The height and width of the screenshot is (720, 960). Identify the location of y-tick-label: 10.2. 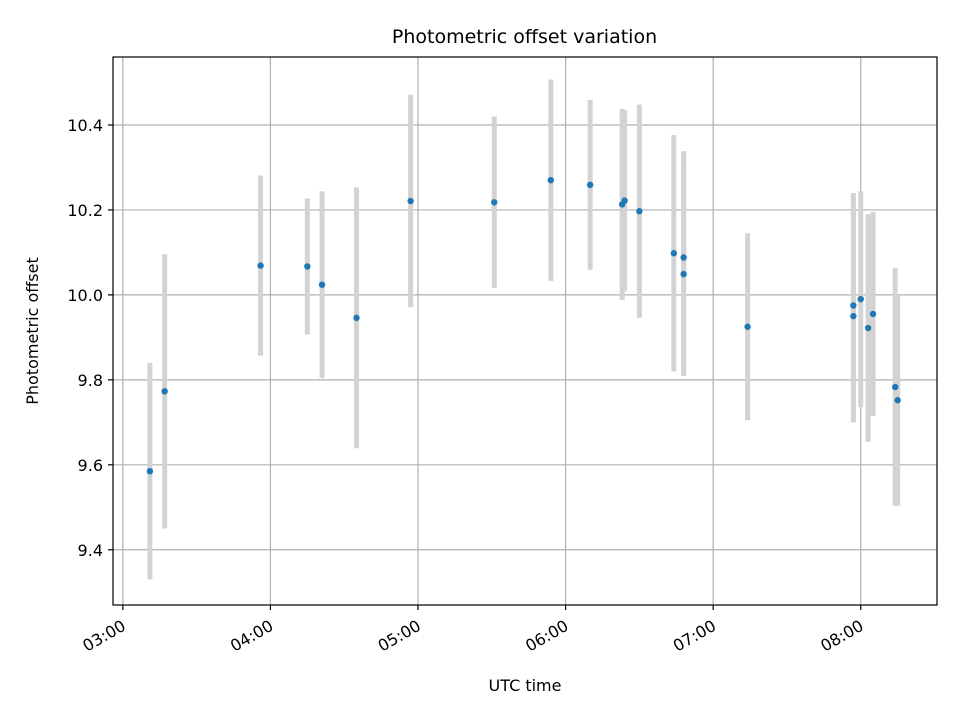
(85, 210).